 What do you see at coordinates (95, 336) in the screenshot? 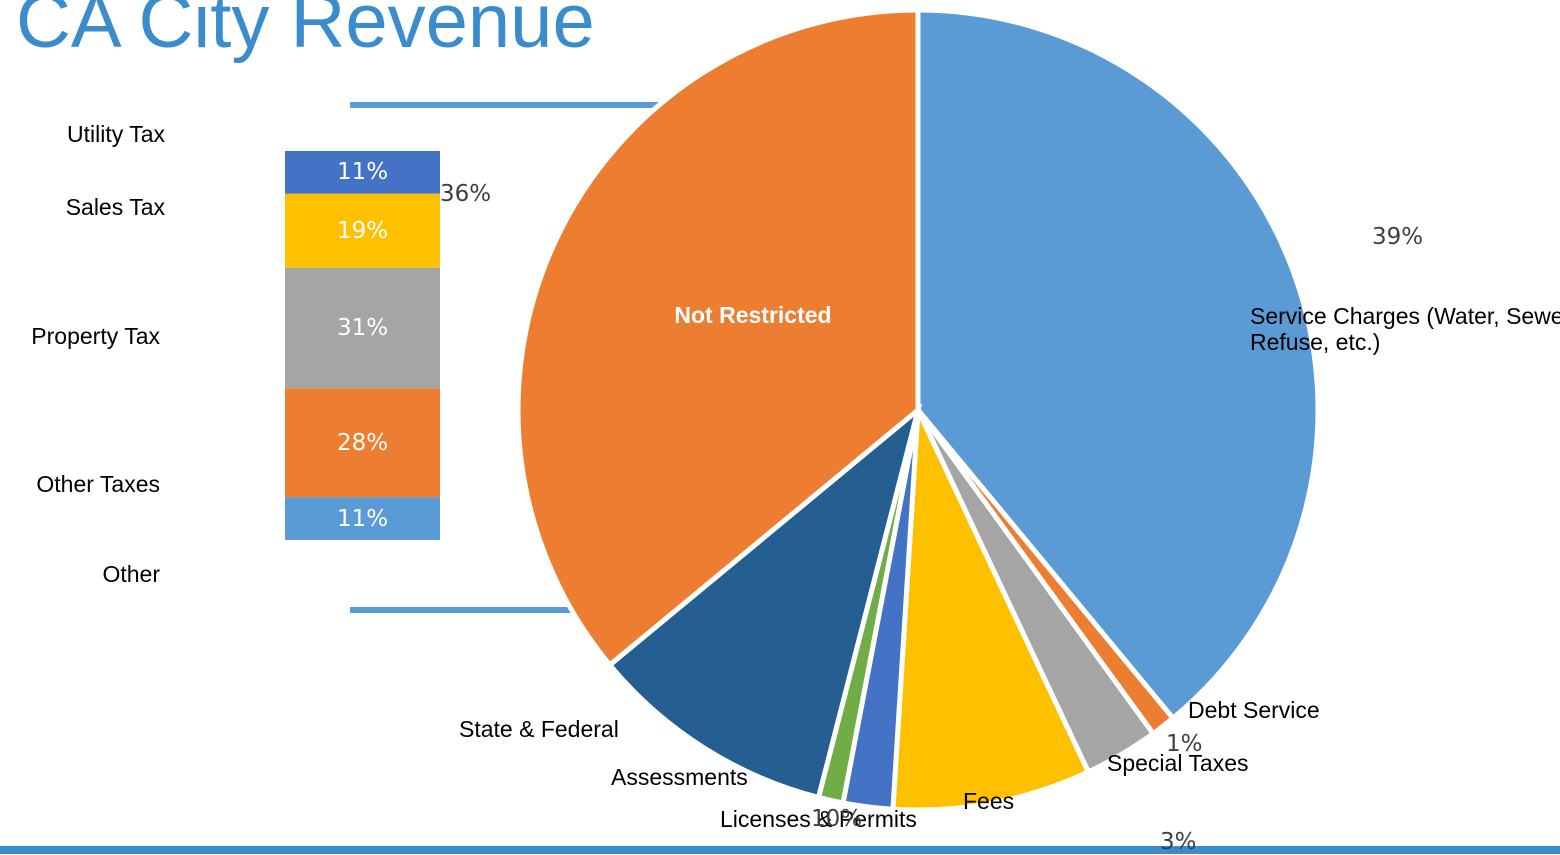
I see `bar-category-label: Property Tax` at bounding box center [95, 336].